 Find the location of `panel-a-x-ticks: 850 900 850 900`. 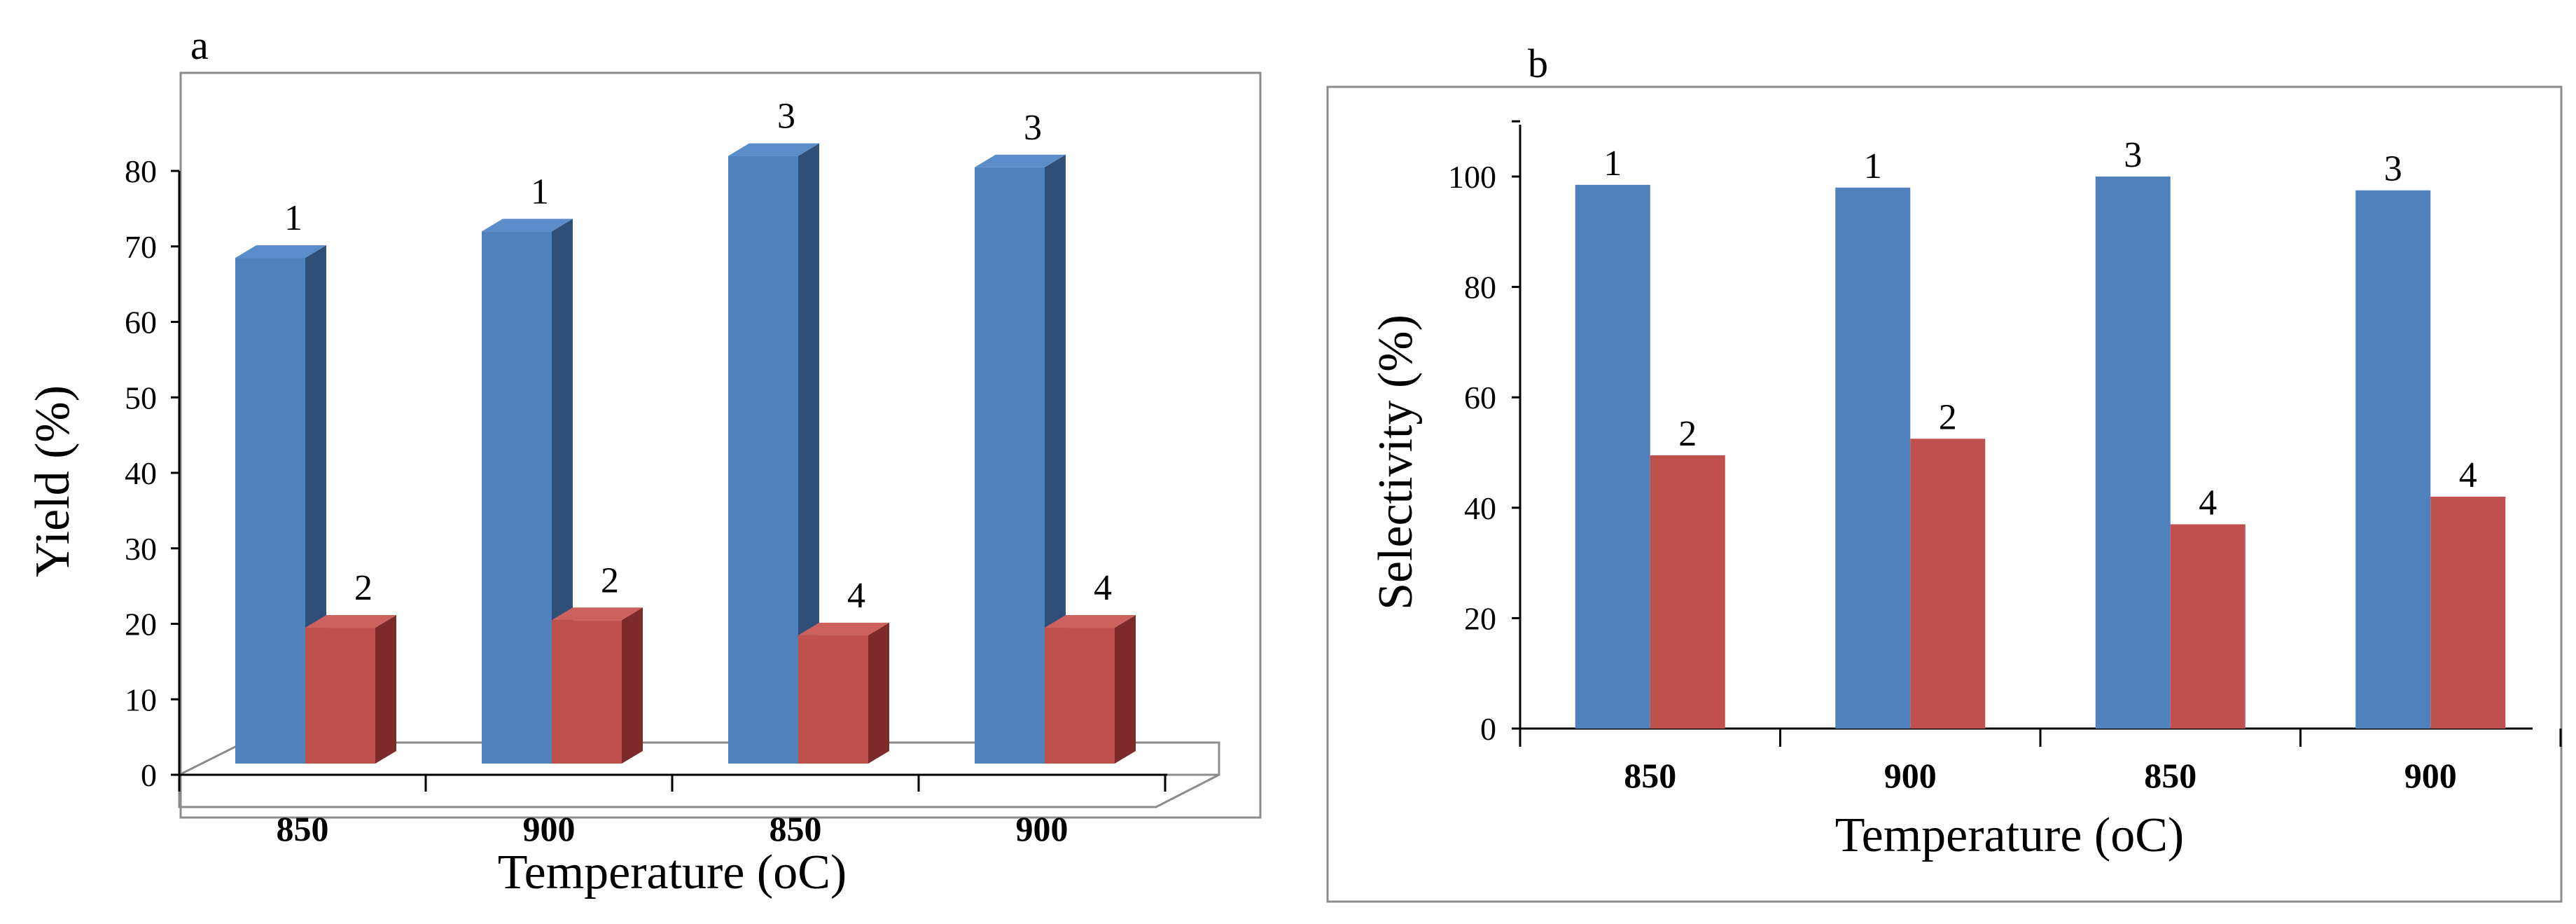

panel-a-x-ticks: 850 900 850 900 is located at coordinates (672, 811).